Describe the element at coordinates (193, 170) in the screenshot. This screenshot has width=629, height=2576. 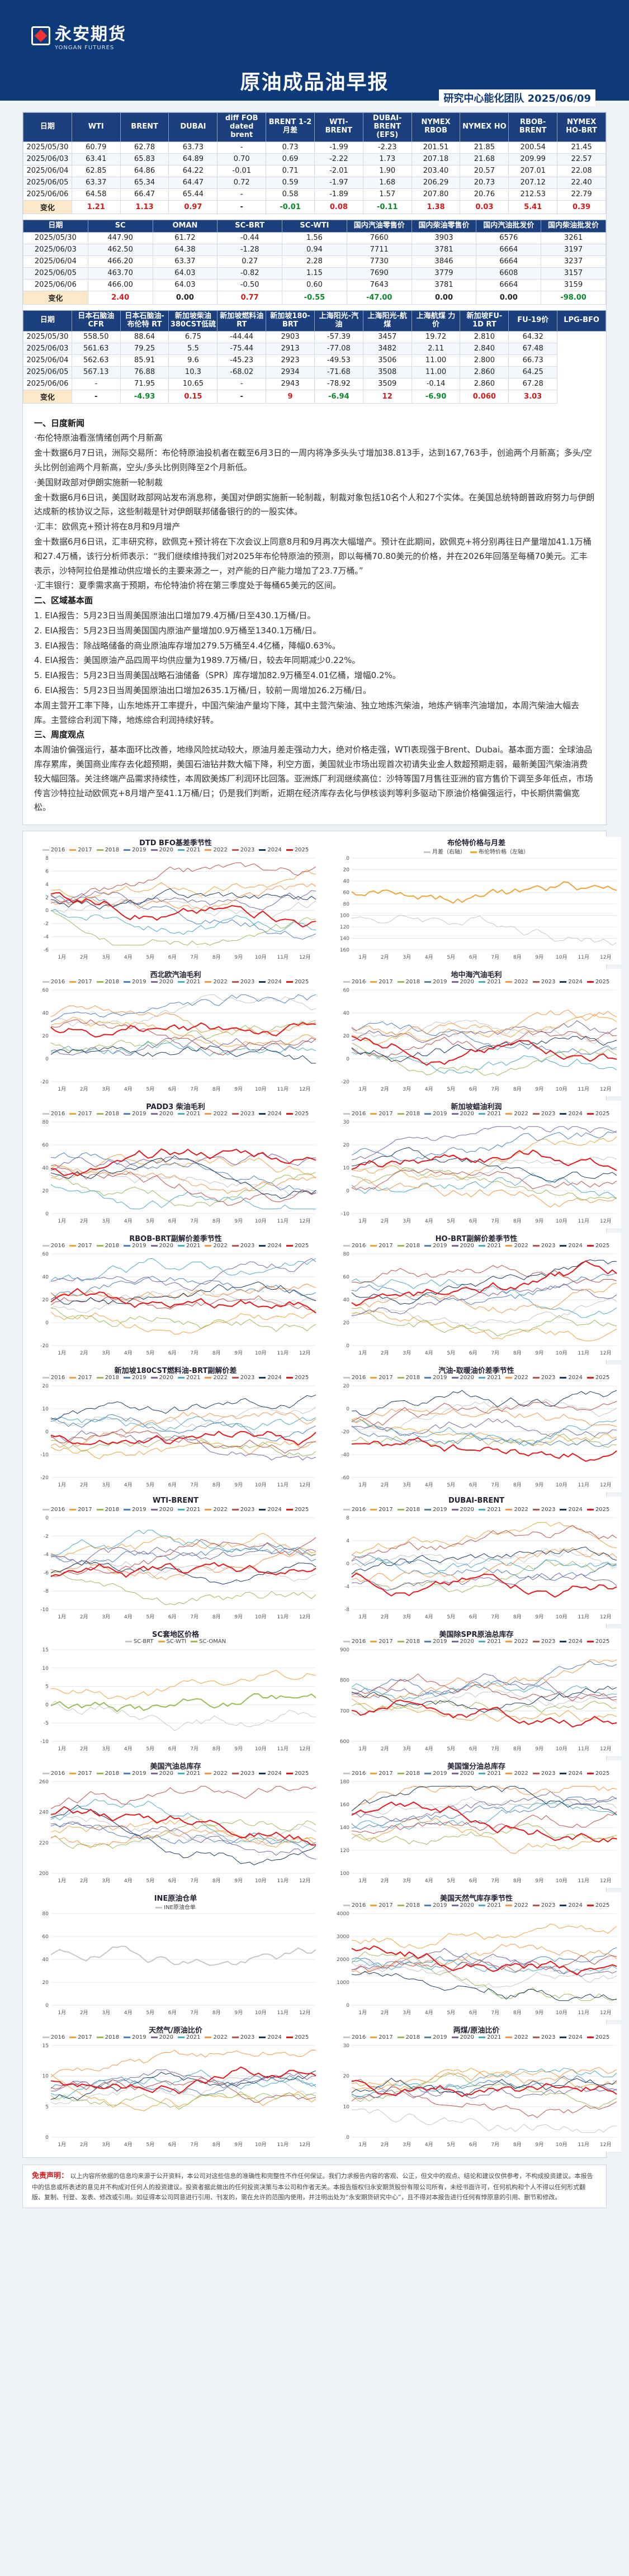
I see `table-cell: 64.22` at that location.